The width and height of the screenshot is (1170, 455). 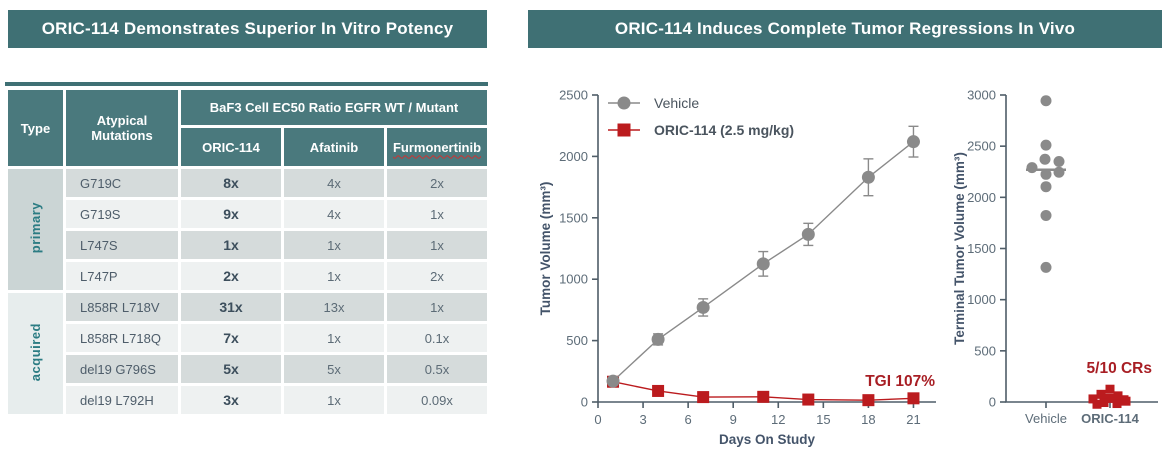 I want to click on legend-label: ORIC-114 (2.5 mg/kg), so click(x=724, y=130).